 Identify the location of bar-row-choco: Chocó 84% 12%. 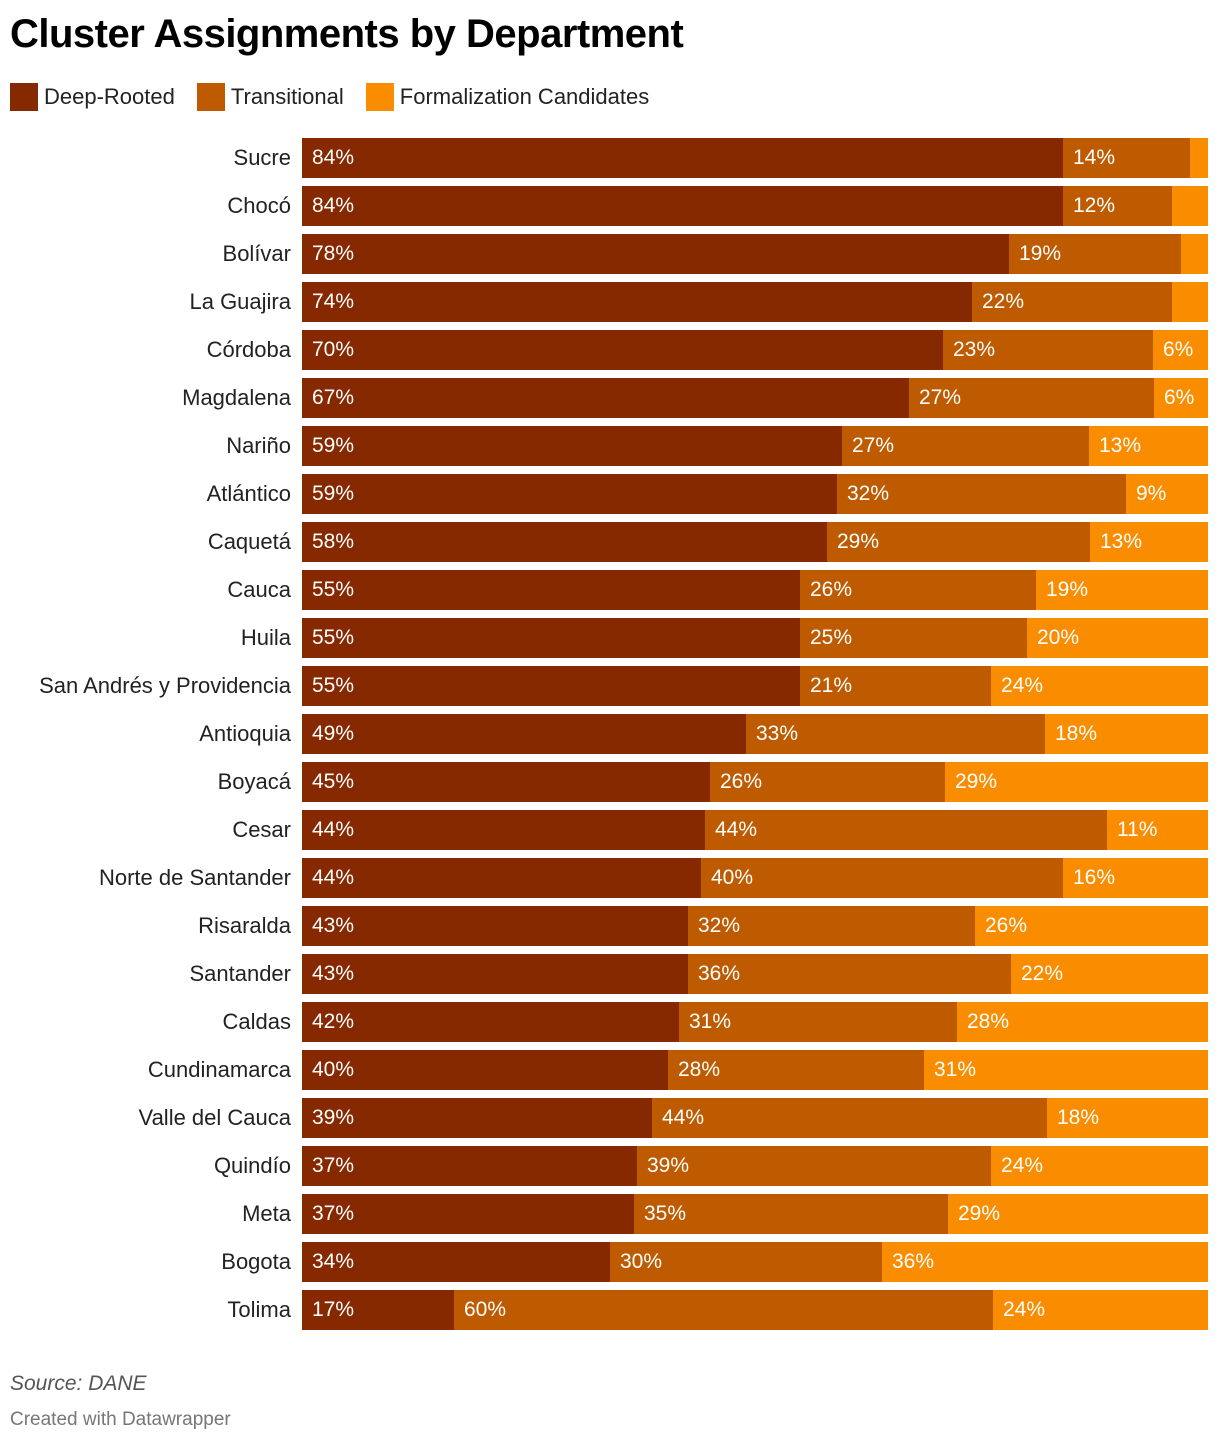
(610, 206).